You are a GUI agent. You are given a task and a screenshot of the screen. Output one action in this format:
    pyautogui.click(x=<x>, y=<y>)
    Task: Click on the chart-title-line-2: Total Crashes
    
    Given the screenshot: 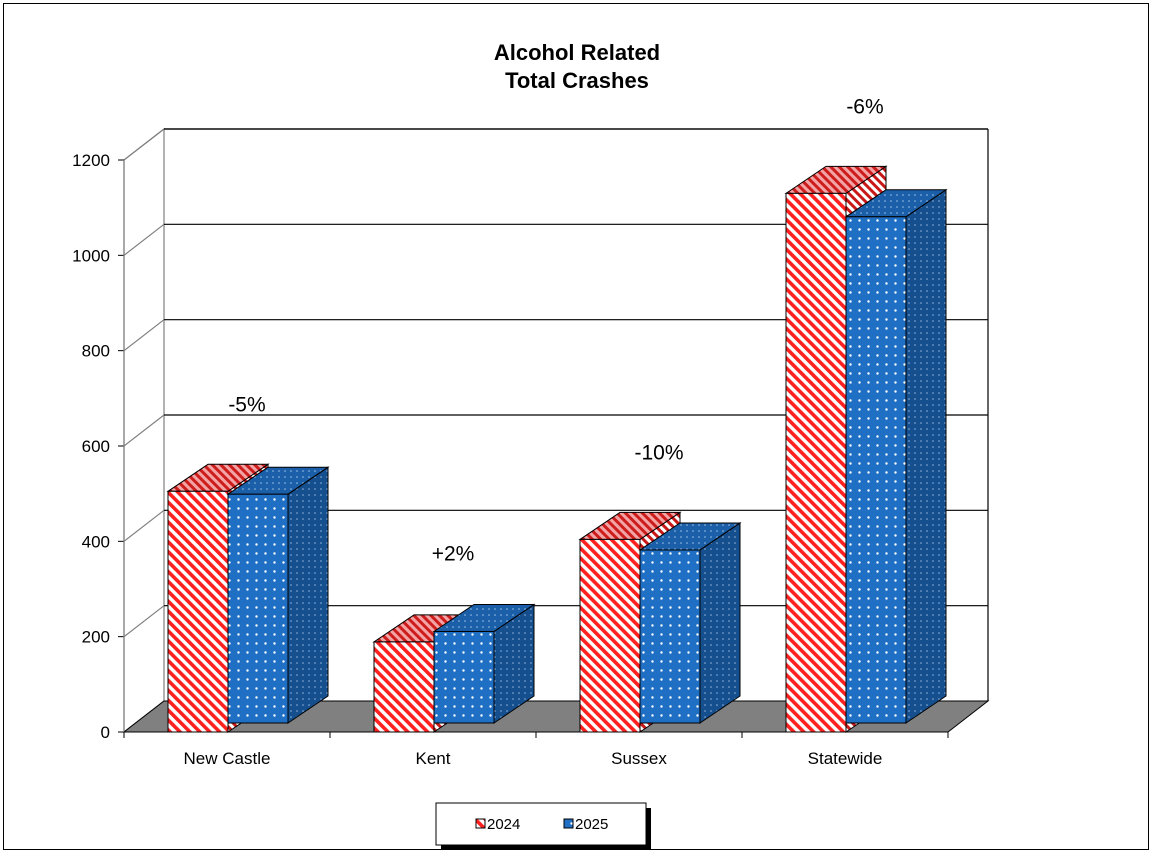 What is the action you would take?
    pyautogui.click(x=577, y=80)
    